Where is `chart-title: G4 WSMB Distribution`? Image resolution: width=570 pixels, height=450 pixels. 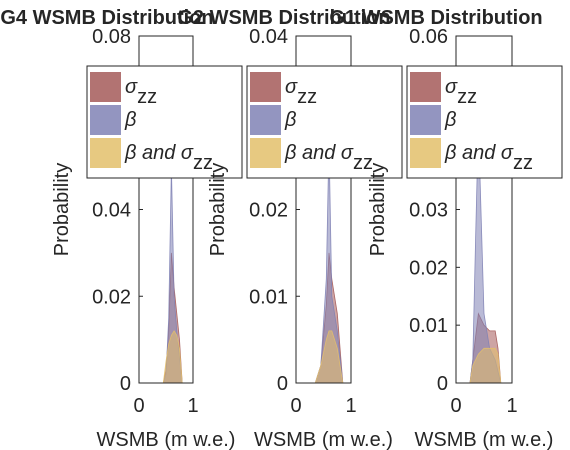 chart-title: G4 WSMB Distribution is located at coordinates (106, 18).